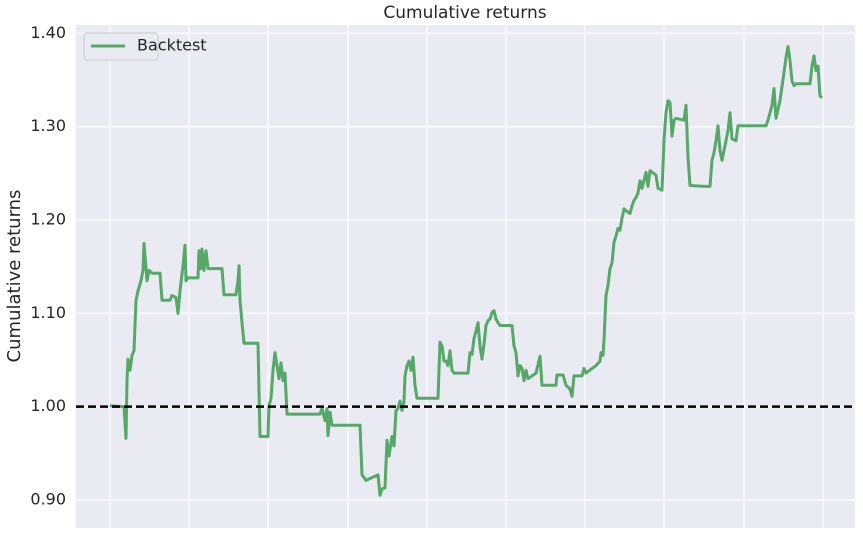 The image size is (863, 534). I want to click on chart-title: Cumulative returns, so click(464, 13).